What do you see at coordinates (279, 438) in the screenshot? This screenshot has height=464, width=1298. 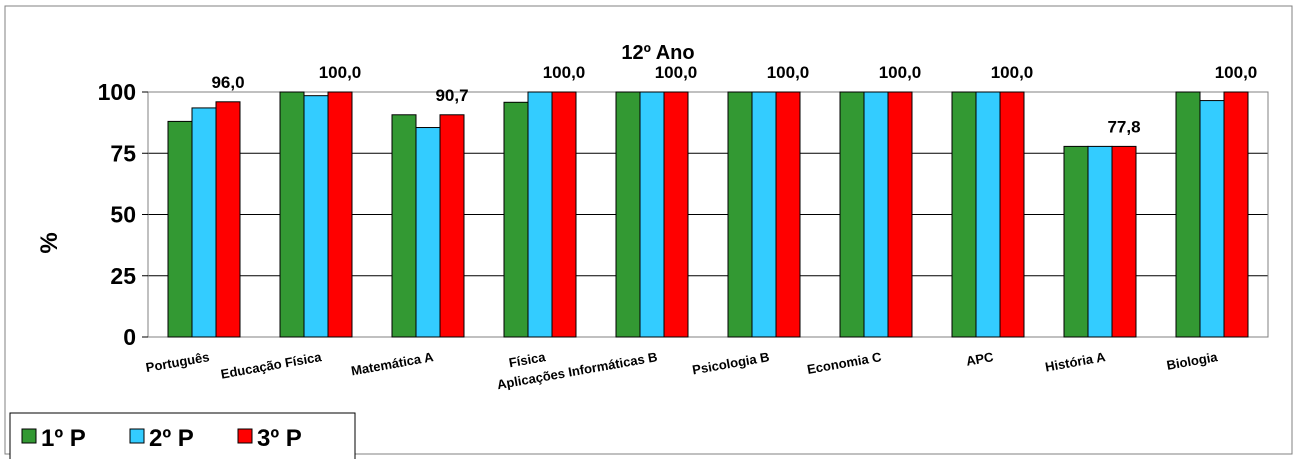 I see `legend-label: 3º P` at bounding box center [279, 438].